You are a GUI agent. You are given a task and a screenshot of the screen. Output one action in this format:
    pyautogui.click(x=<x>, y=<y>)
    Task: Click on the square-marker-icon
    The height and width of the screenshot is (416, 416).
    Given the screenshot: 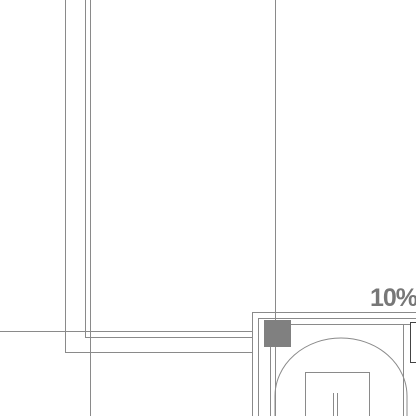 What is the action you would take?
    pyautogui.click(x=277, y=333)
    